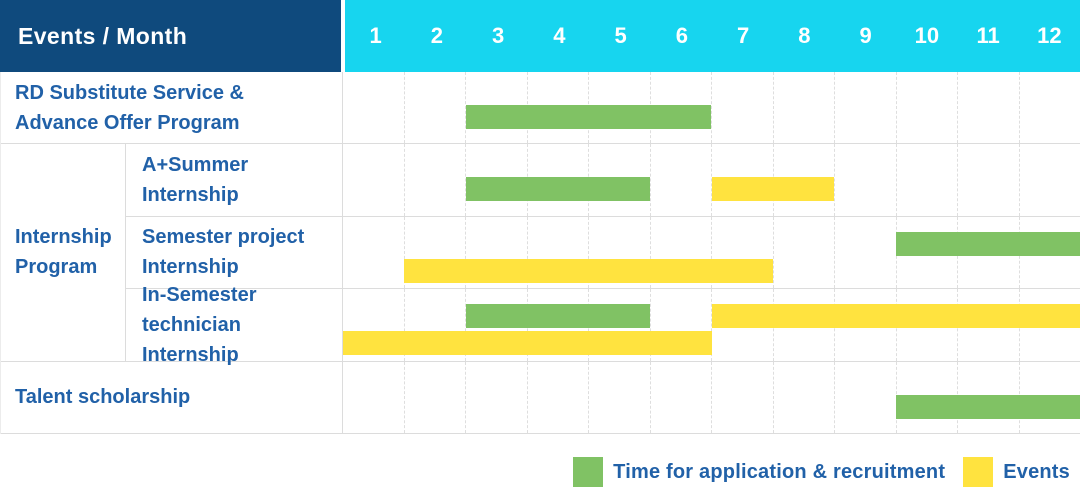 This screenshot has width=1080, height=494. What do you see at coordinates (681, 35) in the screenshot?
I see `month-header-6: 6` at bounding box center [681, 35].